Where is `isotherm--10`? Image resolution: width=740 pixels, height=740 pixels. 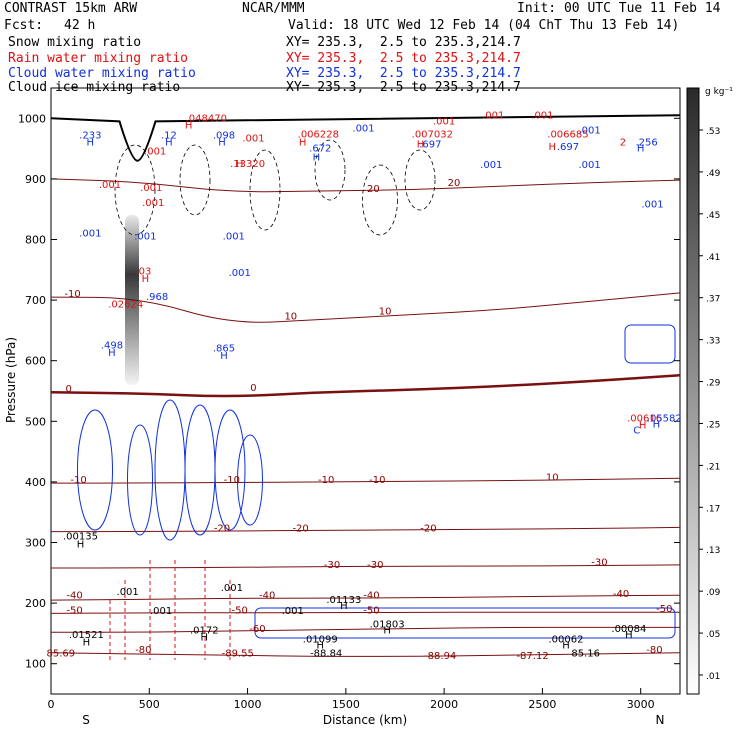
isotherm--10 is located at coordinates (366, 480).